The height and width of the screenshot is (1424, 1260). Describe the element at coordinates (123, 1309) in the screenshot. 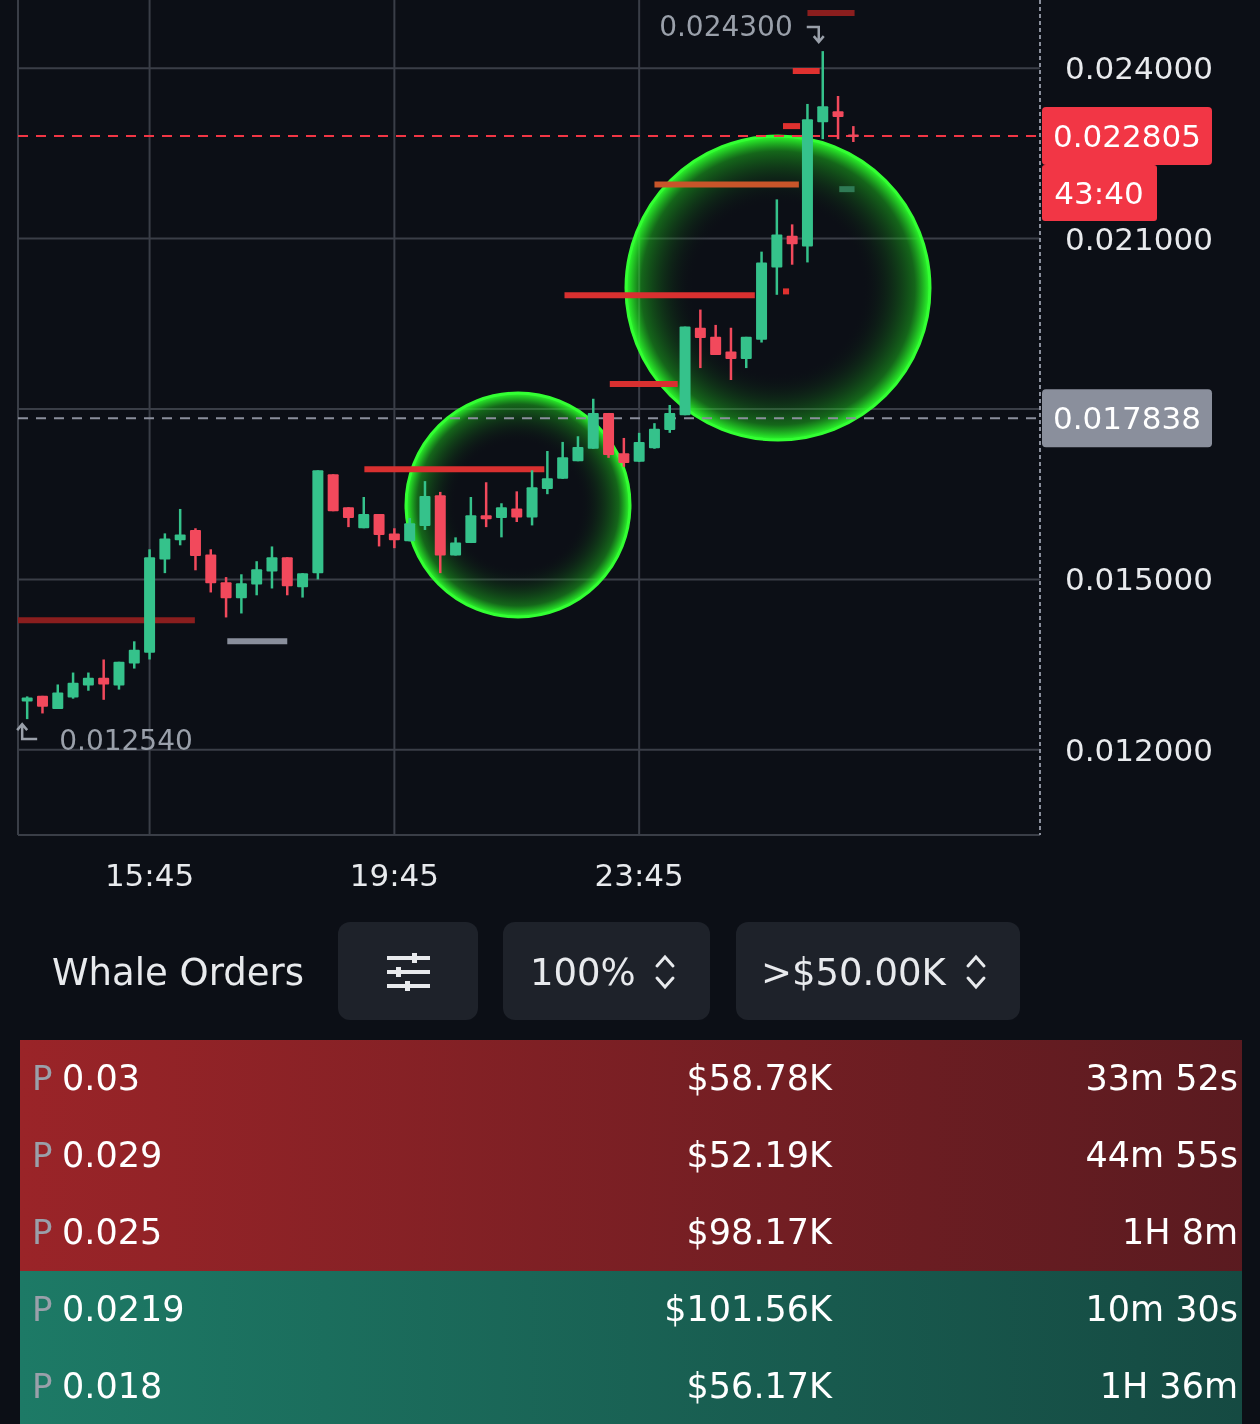

I see `text: 0.0219` at that location.